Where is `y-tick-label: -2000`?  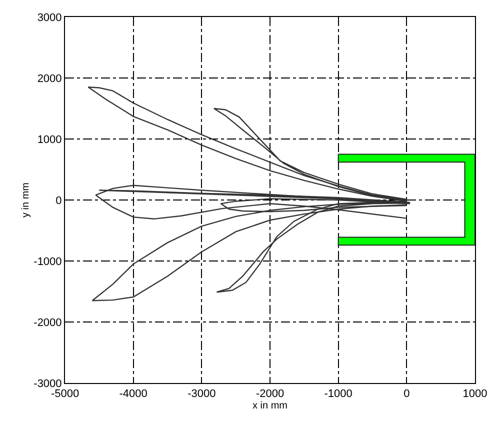
y-tick-label: -2000 is located at coordinates (48, 322).